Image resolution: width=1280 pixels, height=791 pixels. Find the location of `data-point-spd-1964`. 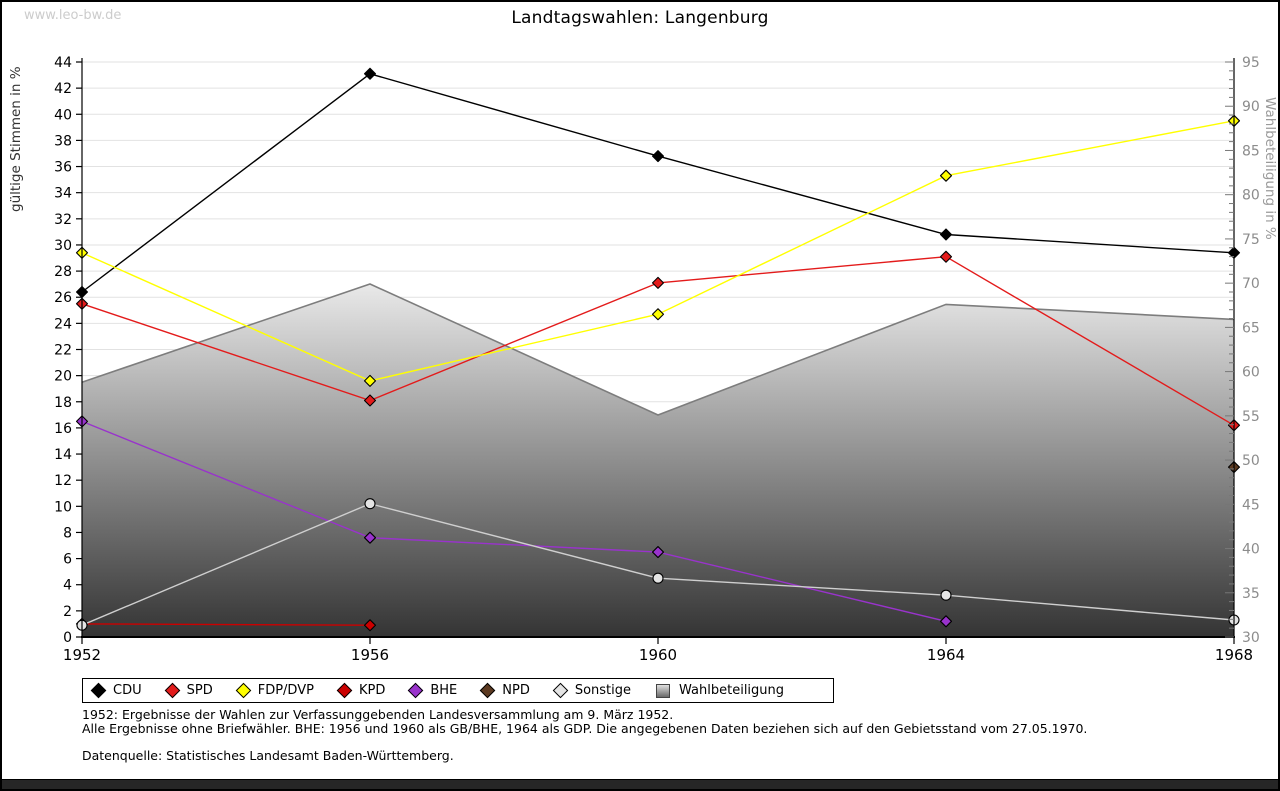

data-point-spd-1964 is located at coordinates (946, 256).